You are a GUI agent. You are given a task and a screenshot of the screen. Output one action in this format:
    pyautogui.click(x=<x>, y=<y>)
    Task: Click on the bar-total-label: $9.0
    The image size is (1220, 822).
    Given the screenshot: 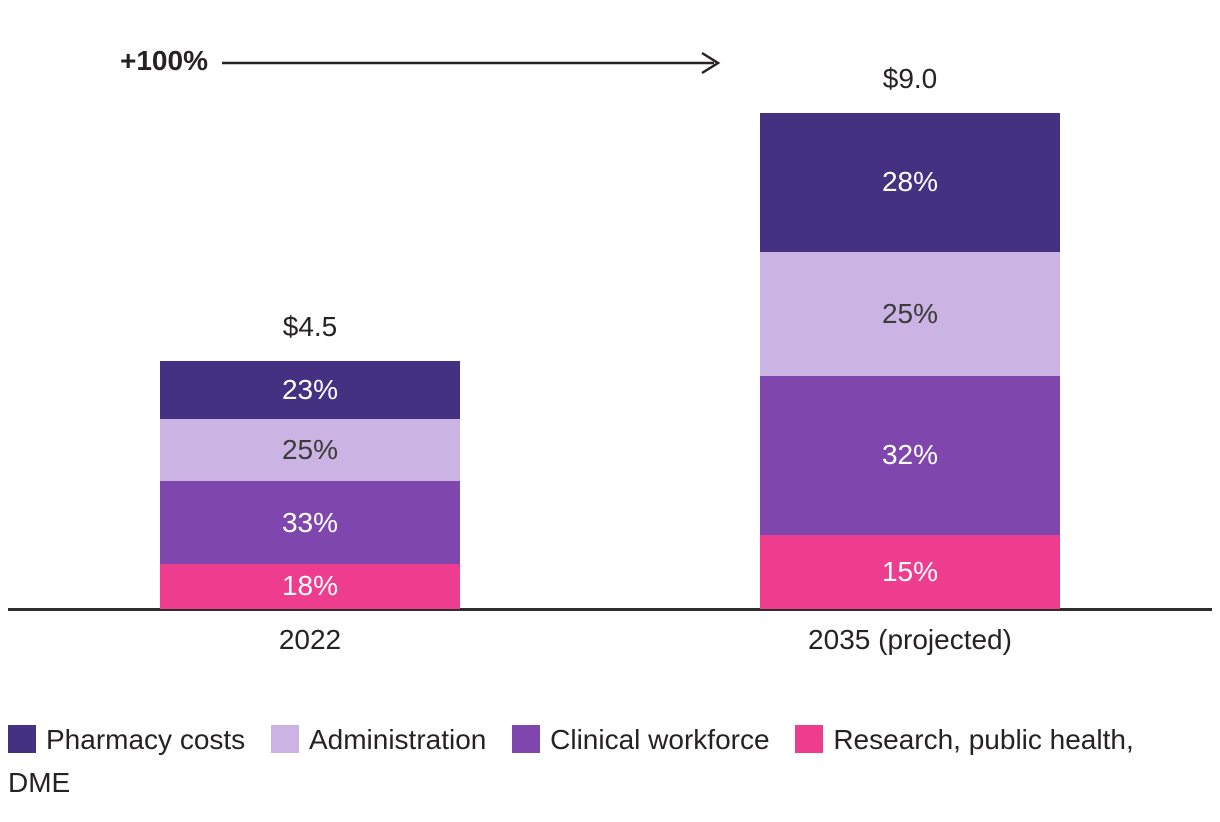 What is the action you would take?
    pyautogui.click(x=910, y=78)
    